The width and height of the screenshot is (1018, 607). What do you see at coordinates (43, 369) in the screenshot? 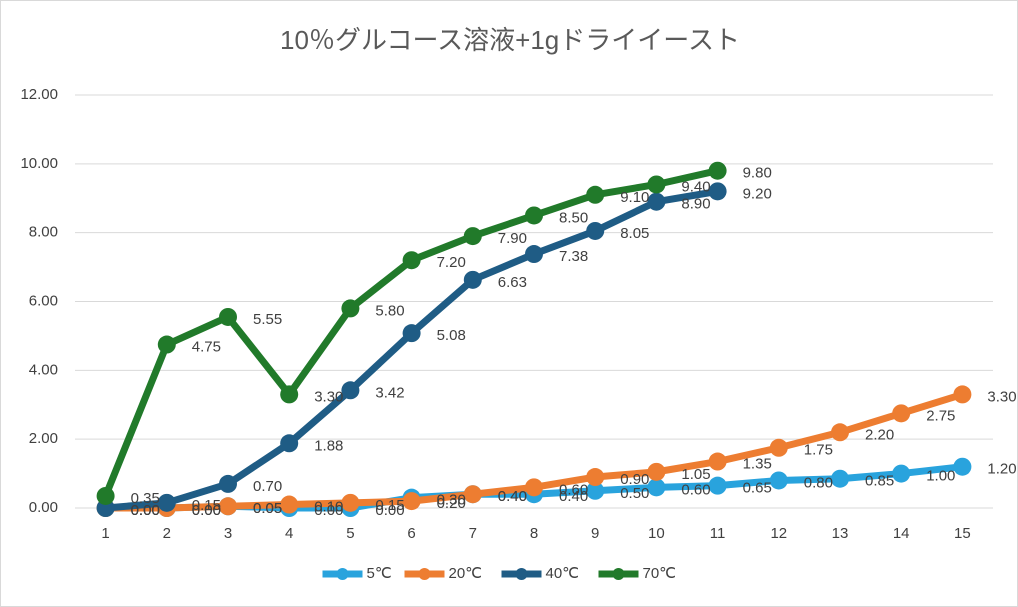
I see `y-tick-label: 4.00` at bounding box center [43, 369].